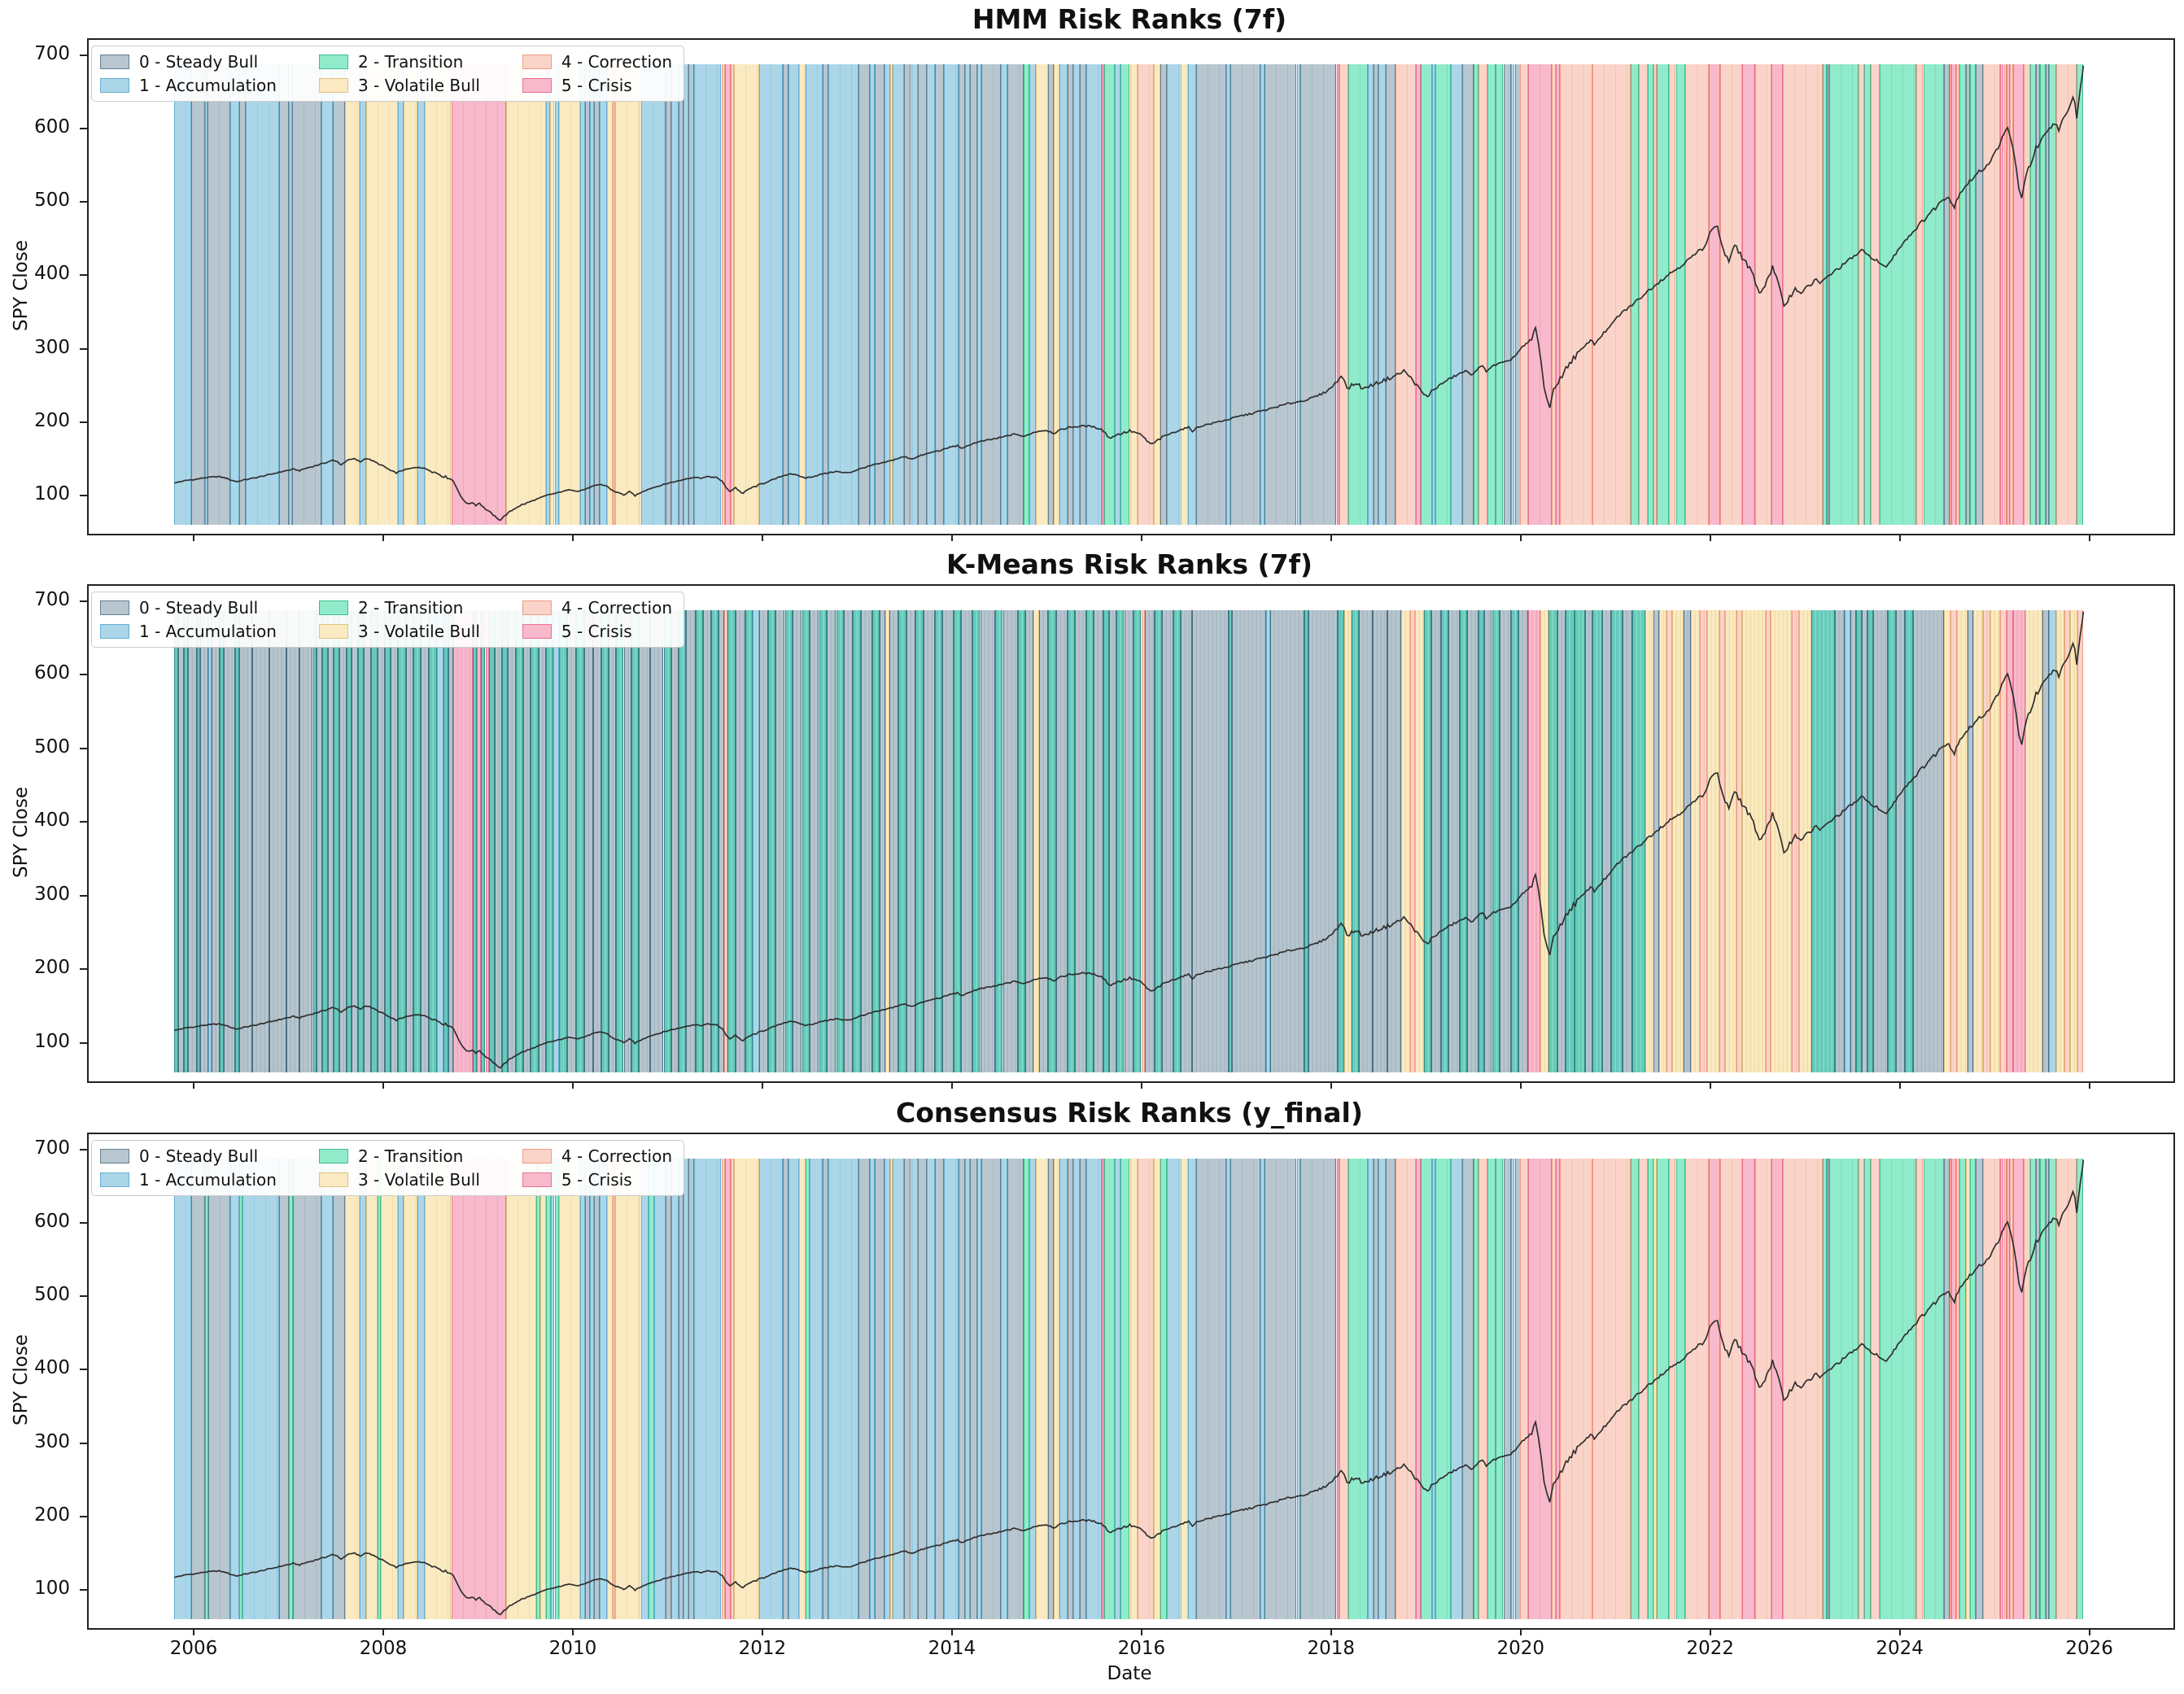 This screenshot has width=2184, height=1694. Describe the element at coordinates (1130, 1113) in the screenshot. I see `chart-title-consensus: Consensus Risk Ranks (y_final)` at that location.